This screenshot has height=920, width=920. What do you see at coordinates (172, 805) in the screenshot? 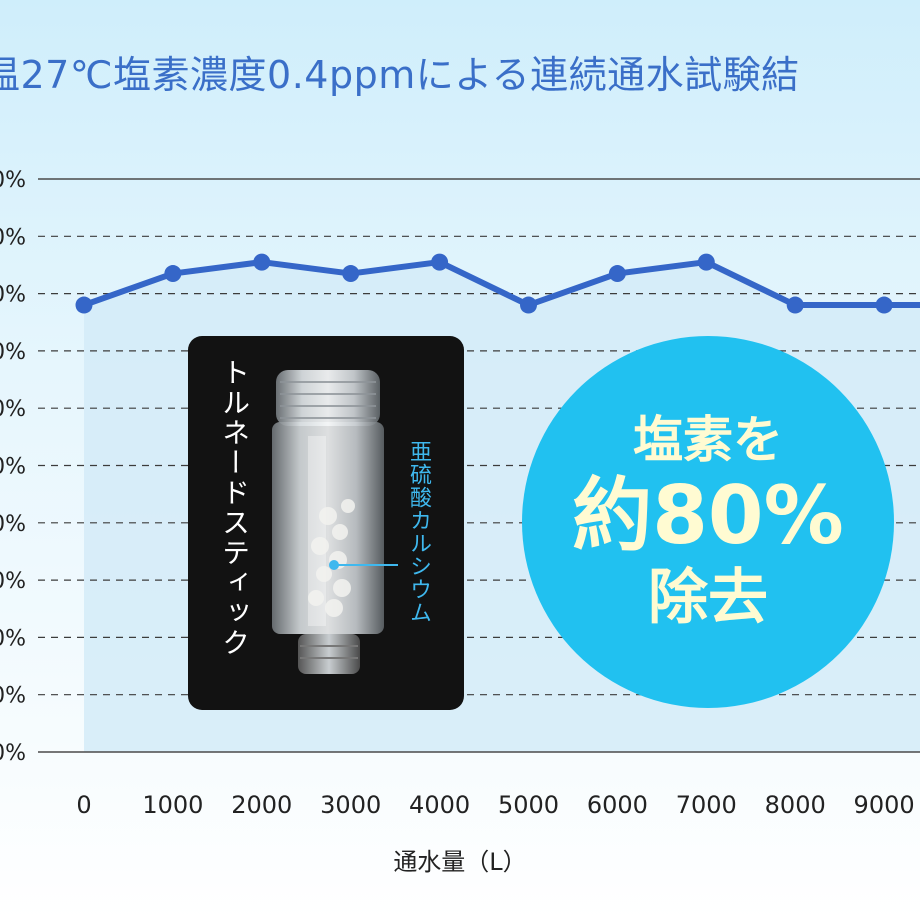
I see `x-tick-label: 1000` at bounding box center [172, 805].